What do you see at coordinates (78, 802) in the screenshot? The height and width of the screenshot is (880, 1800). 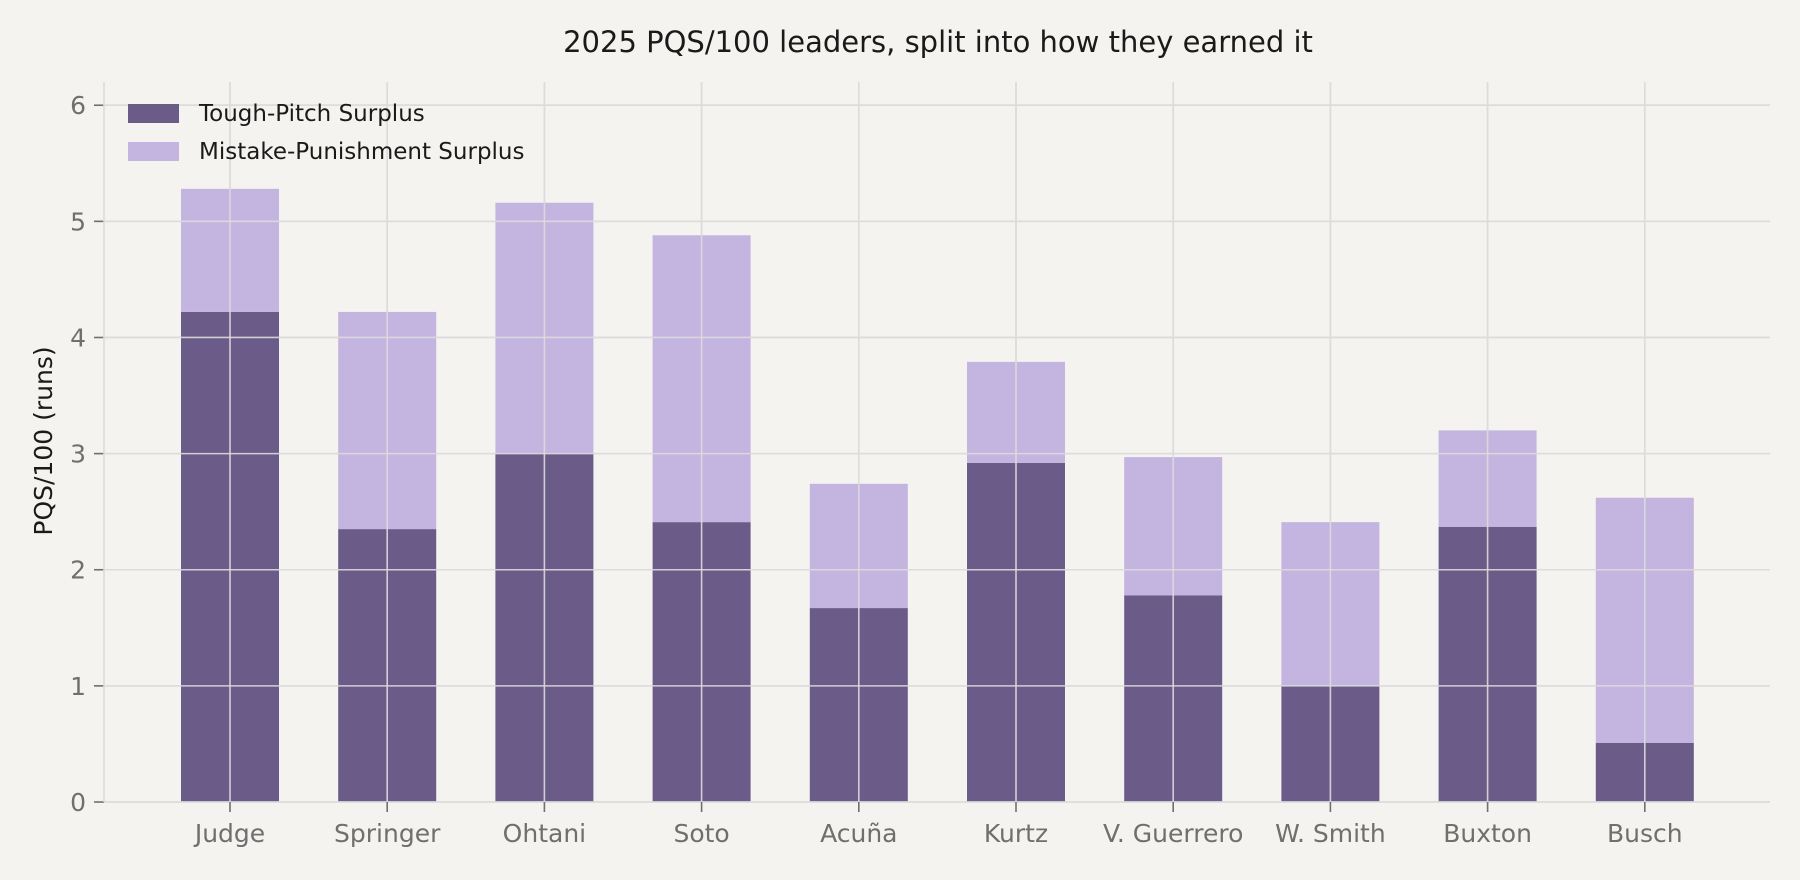 I see `y-tick-label: 0` at bounding box center [78, 802].